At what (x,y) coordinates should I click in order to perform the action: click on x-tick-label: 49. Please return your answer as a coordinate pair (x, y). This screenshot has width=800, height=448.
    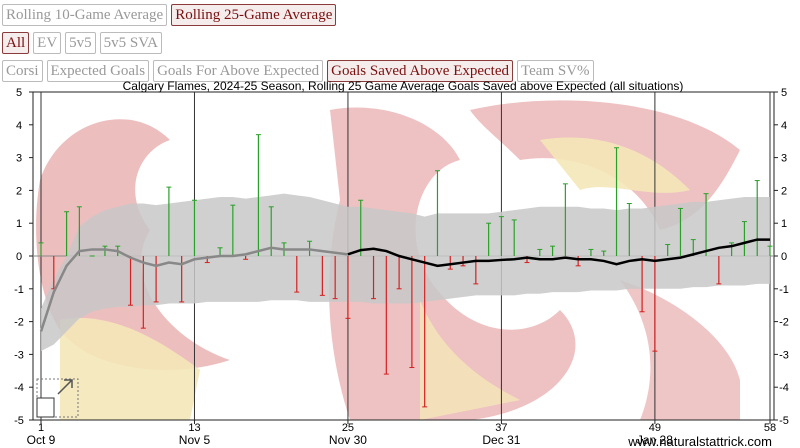
    Looking at the image, I should click on (655, 428).